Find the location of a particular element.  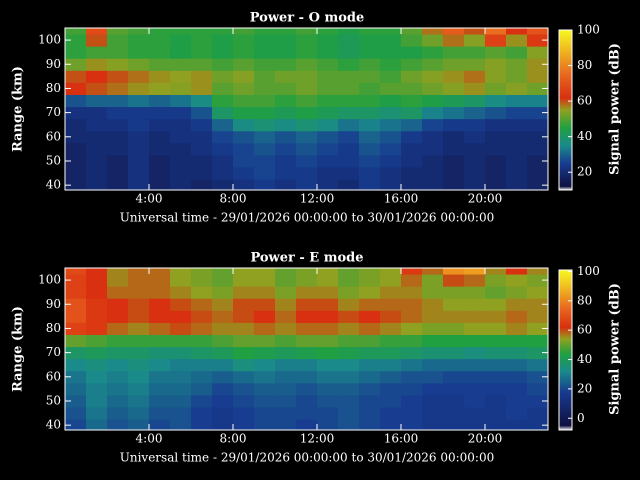

y-axis-label: Range (km) is located at coordinates (18, 349).